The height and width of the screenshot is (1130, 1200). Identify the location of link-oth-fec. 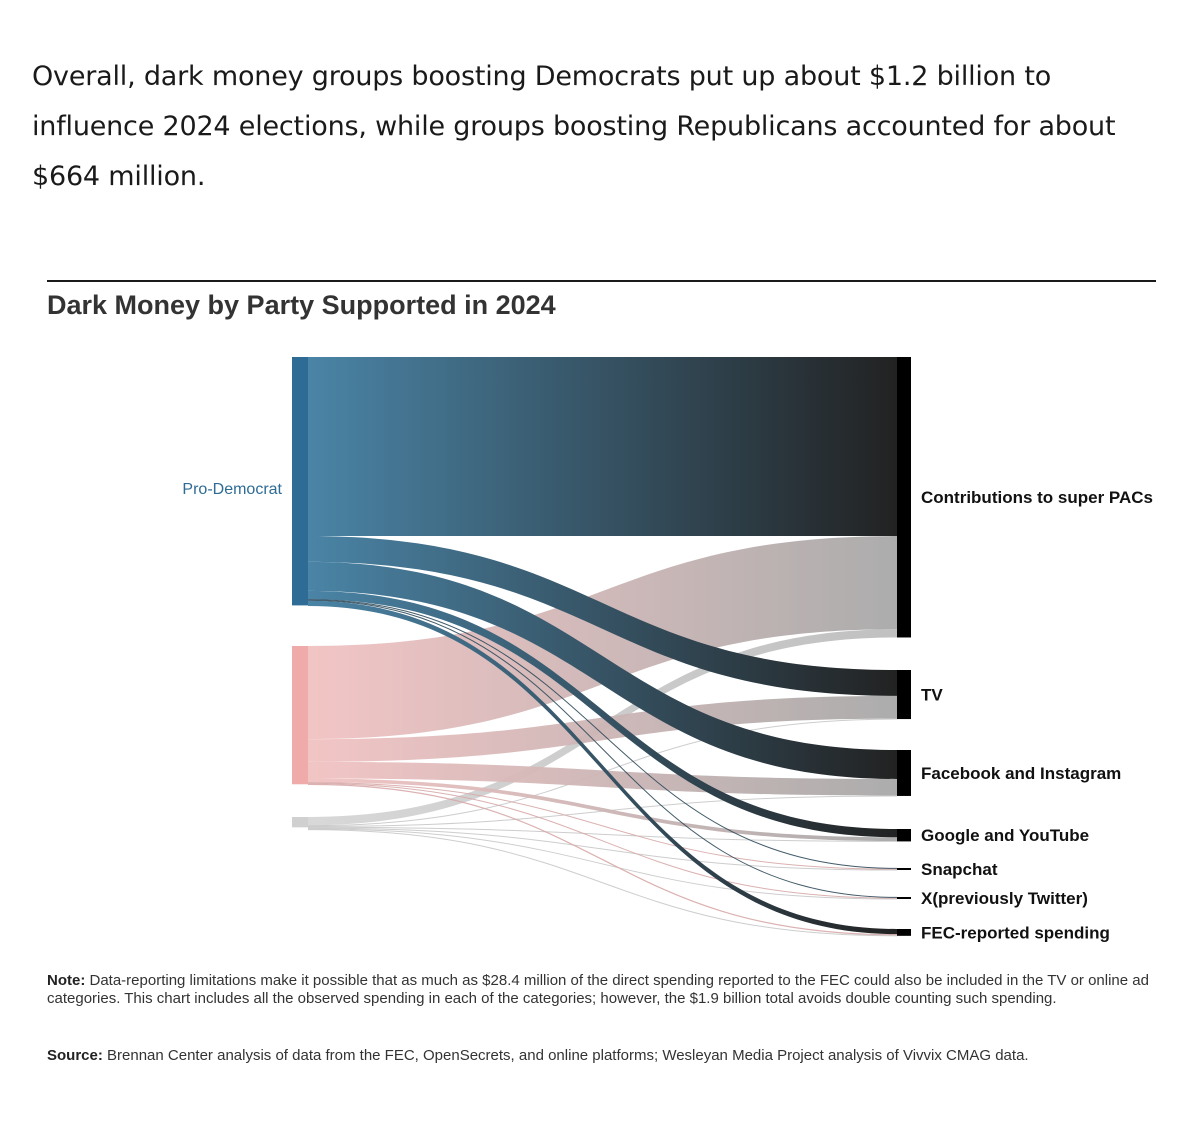
(602, 883).